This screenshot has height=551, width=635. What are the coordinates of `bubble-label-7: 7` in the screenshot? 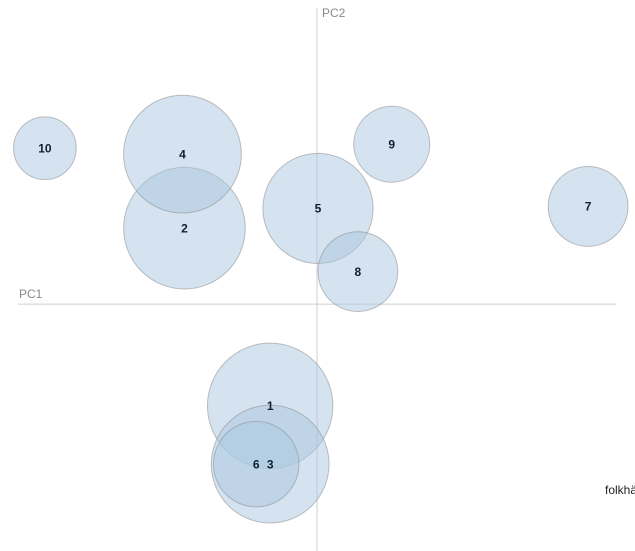 It's located at (588, 207).